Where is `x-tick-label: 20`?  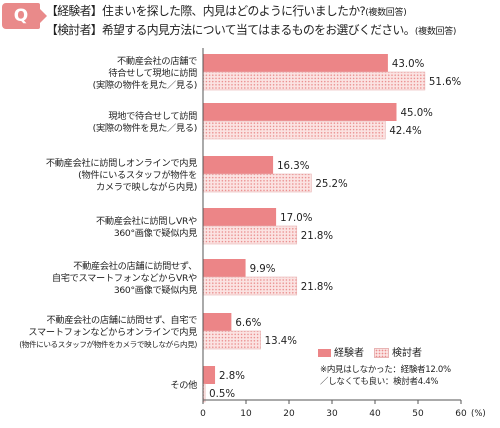 x-tick-label: 20 is located at coordinates (289, 414).